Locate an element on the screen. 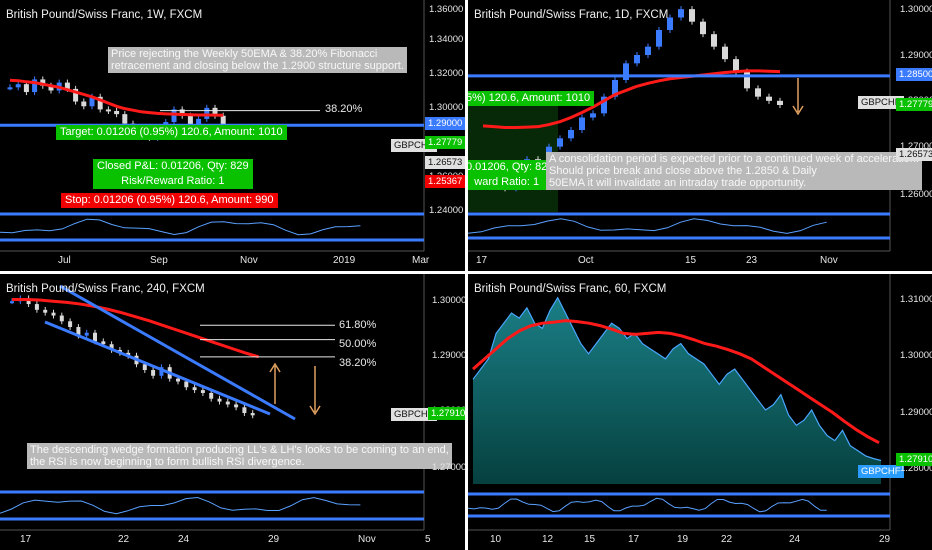 This screenshot has height=550, width=932. price-tag-last: 1.27910 is located at coordinates (914, 459).